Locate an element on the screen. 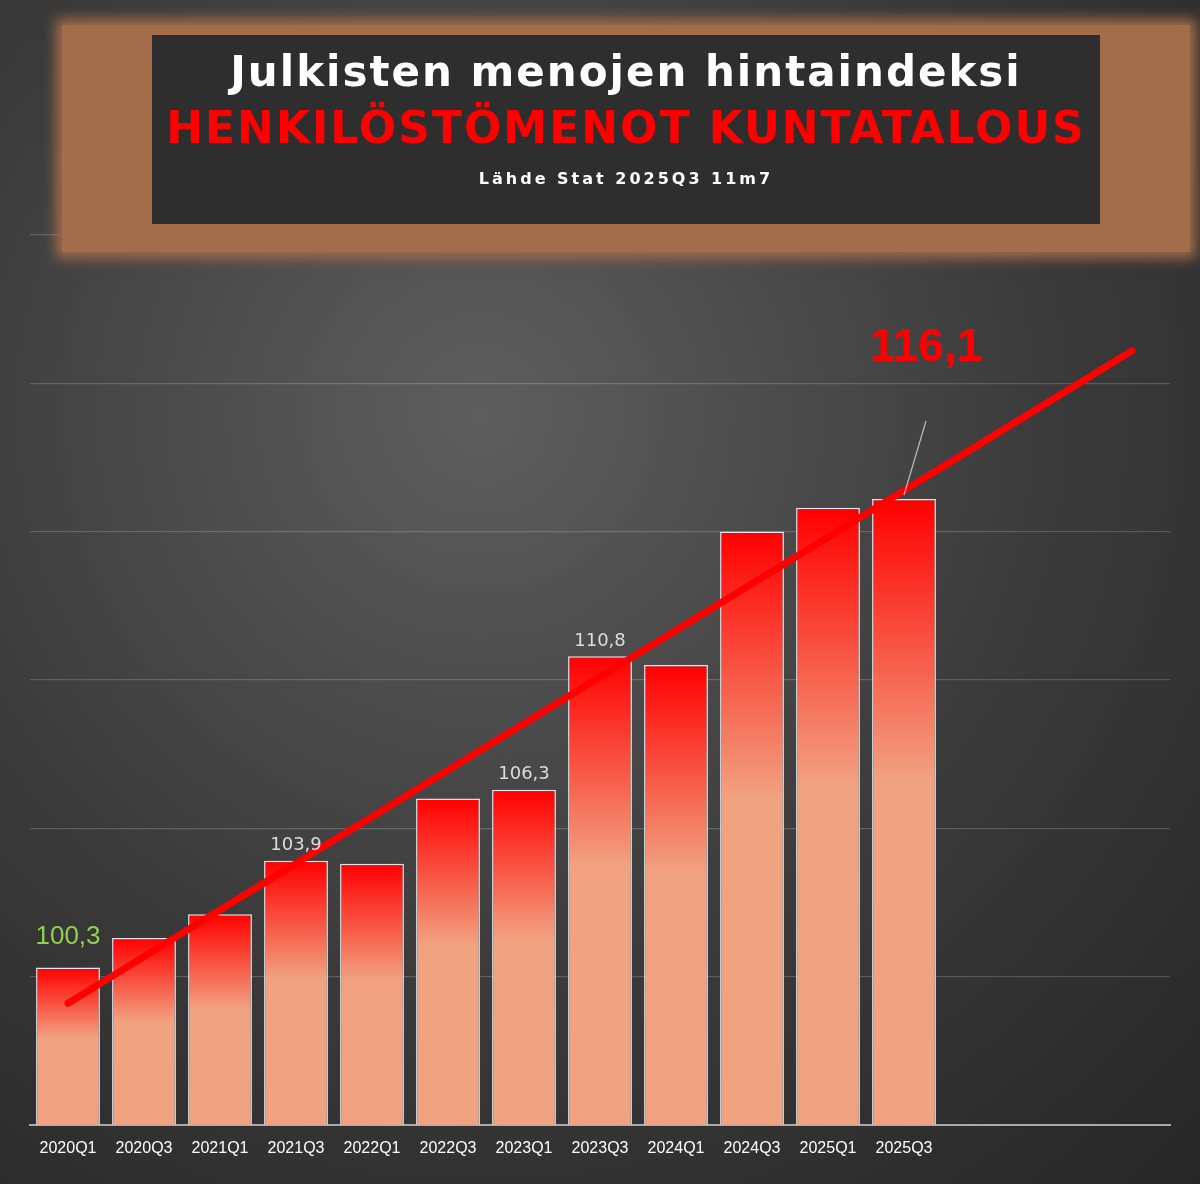 The width and height of the screenshot is (1200, 1184). x-tick-label: 2022Q3 is located at coordinates (448, 1147).